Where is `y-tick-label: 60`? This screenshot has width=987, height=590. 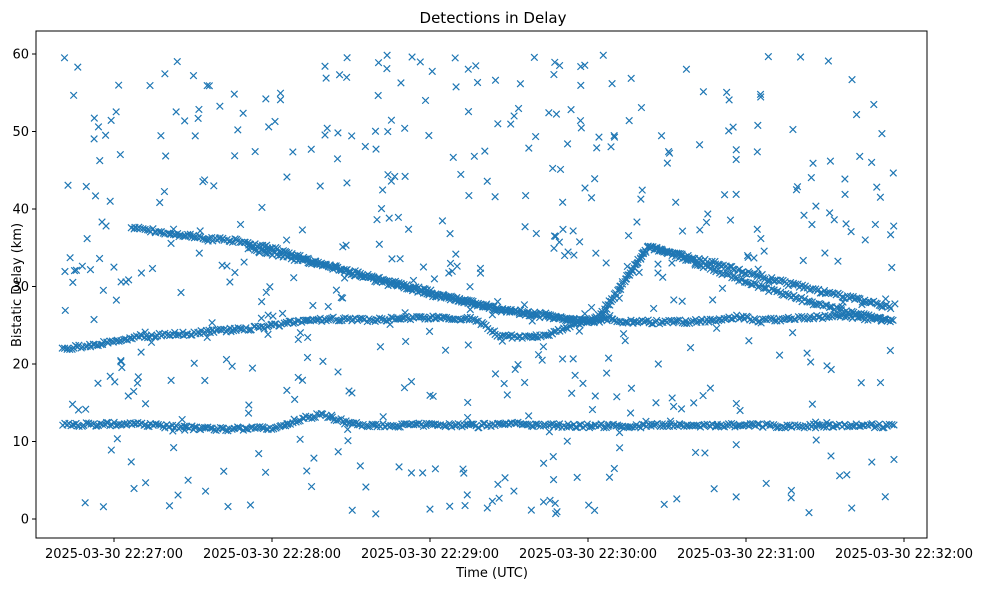 y-tick-label: 60 is located at coordinates (20, 55).